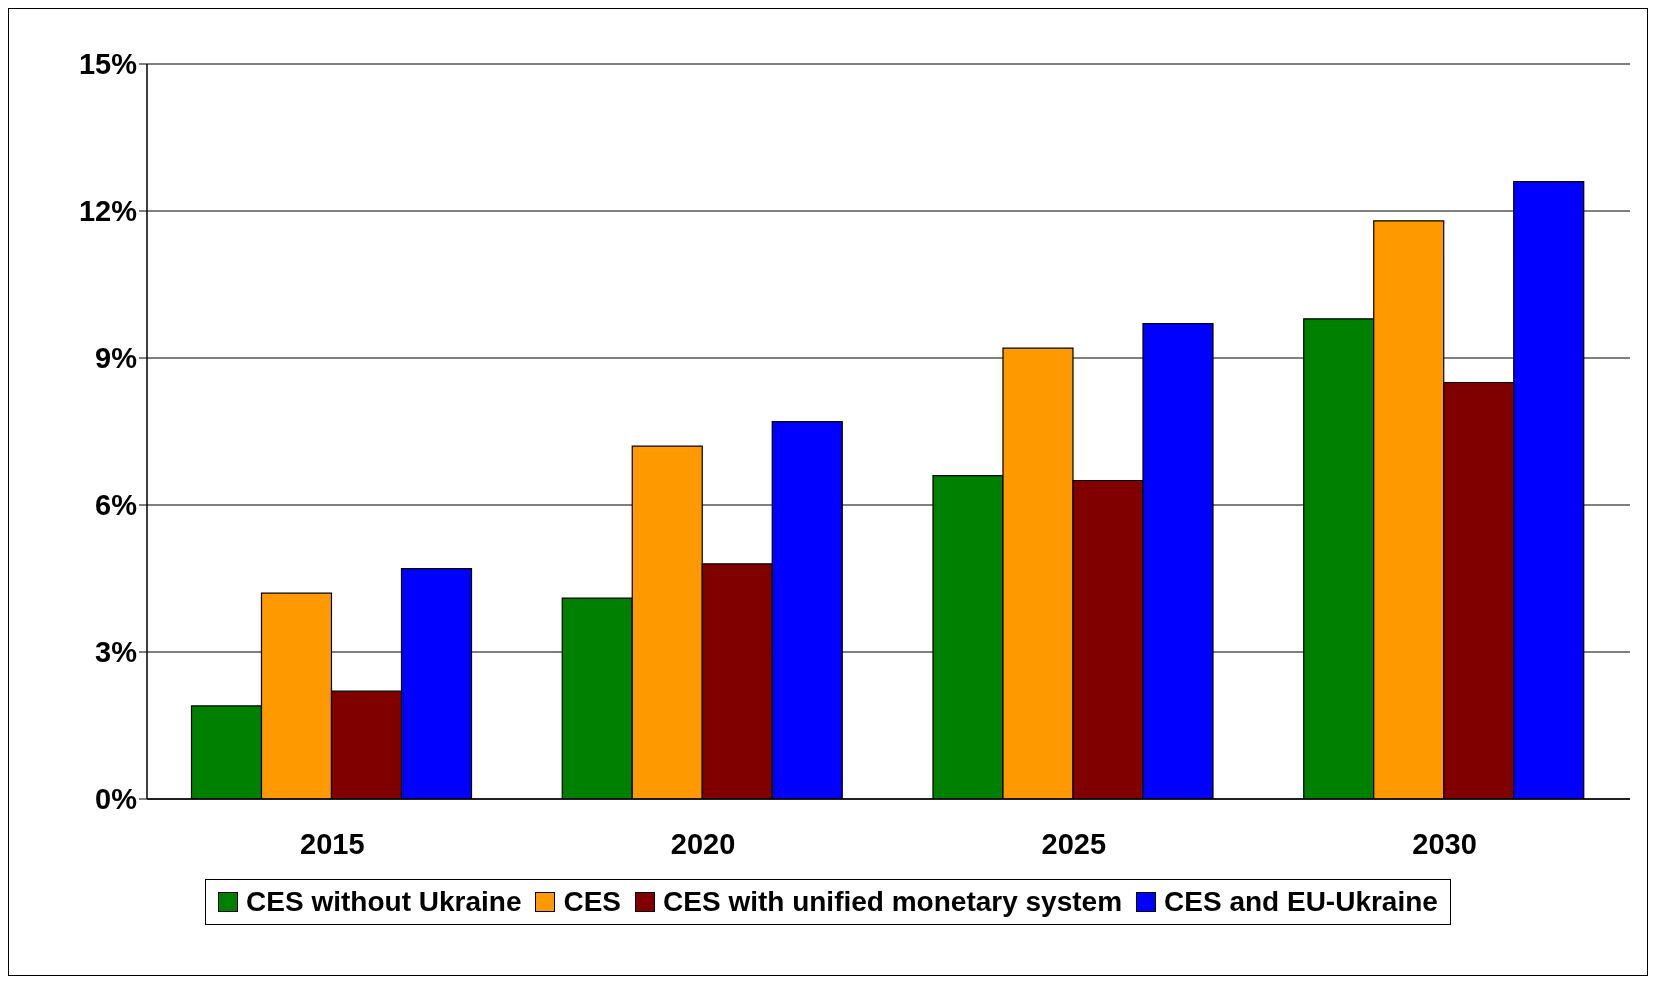  What do you see at coordinates (108, 211) in the screenshot?
I see `y-tick-label: 12%` at bounding box center [108, 211].